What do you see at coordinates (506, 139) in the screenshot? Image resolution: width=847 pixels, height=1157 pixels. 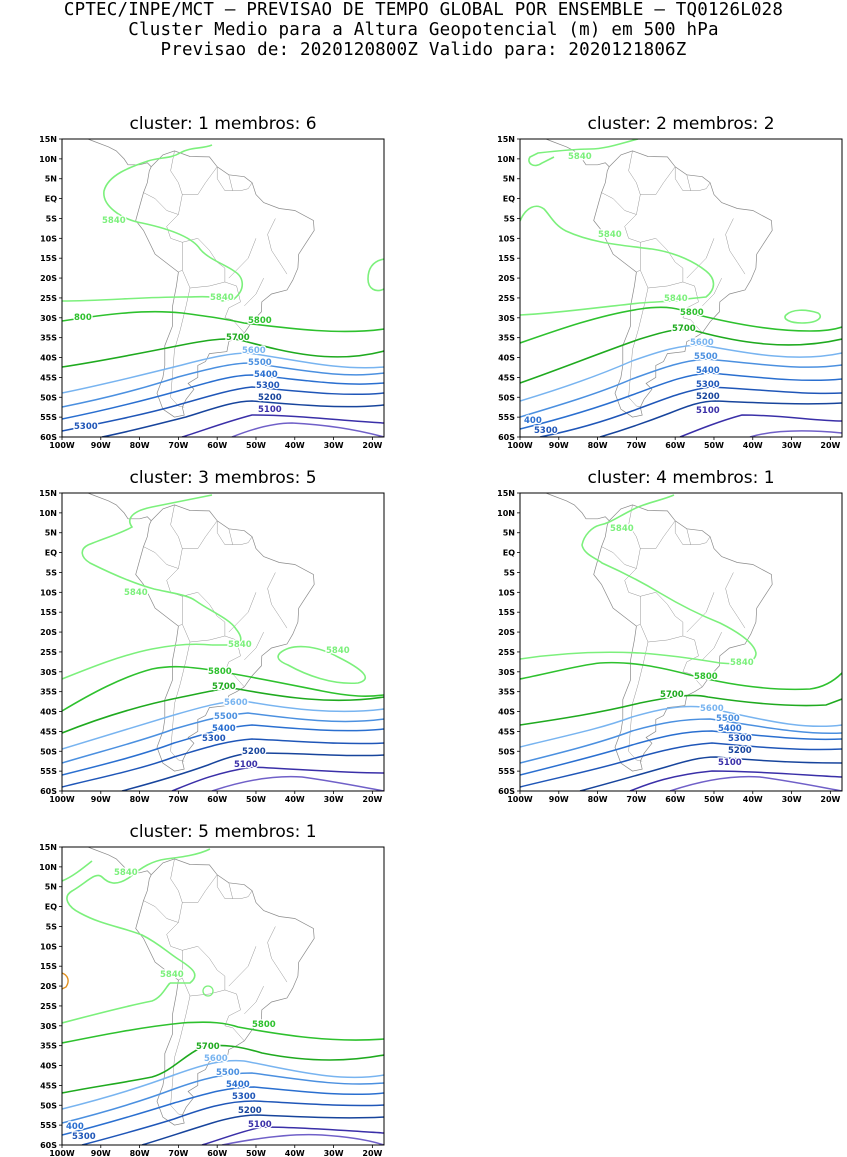 I see `lat-label: 15N` at bounding box center [506, 139].